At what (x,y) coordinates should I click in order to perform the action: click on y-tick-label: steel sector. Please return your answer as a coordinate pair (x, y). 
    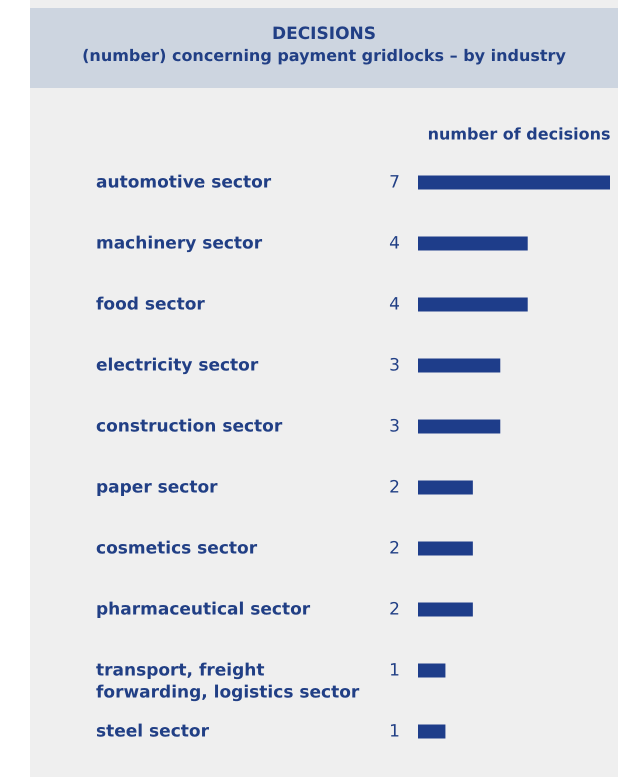
    Looking at the image, I should click on (153, 732).